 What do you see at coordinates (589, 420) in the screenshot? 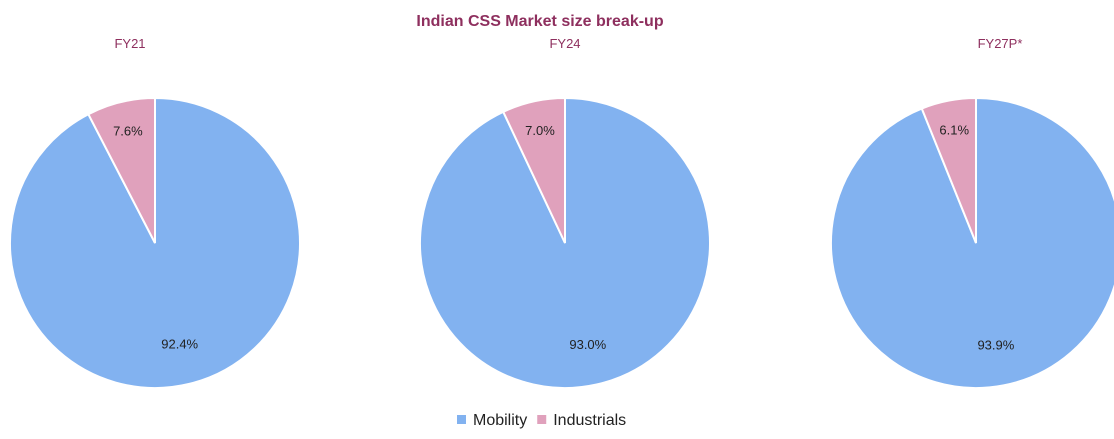
I see `legend-label-industrials: Industrials` at bounding box center [589, 420].